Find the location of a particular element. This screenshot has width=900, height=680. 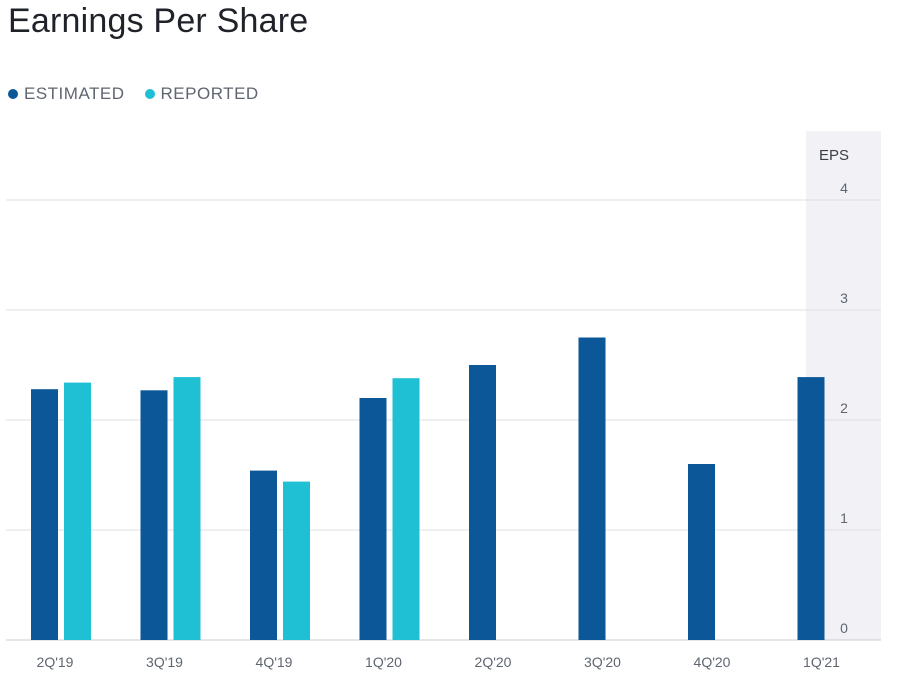

chart-title: Earnings Per Share is located at coordinates (158, 21).